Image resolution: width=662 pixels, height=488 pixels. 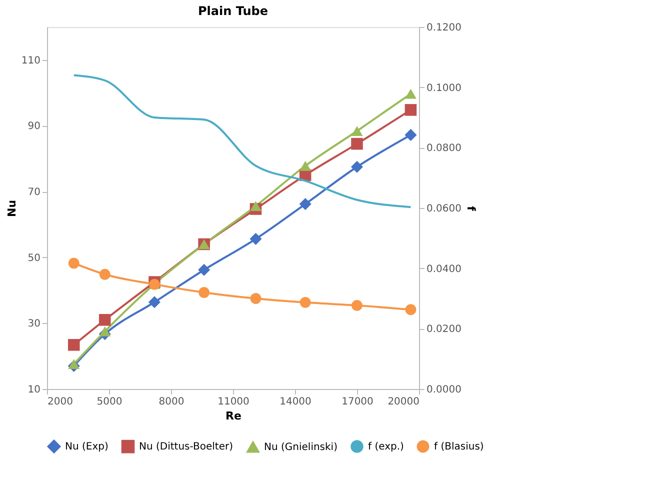 I want to click on x-tick-label: 20000, so click(x=404, y=402).